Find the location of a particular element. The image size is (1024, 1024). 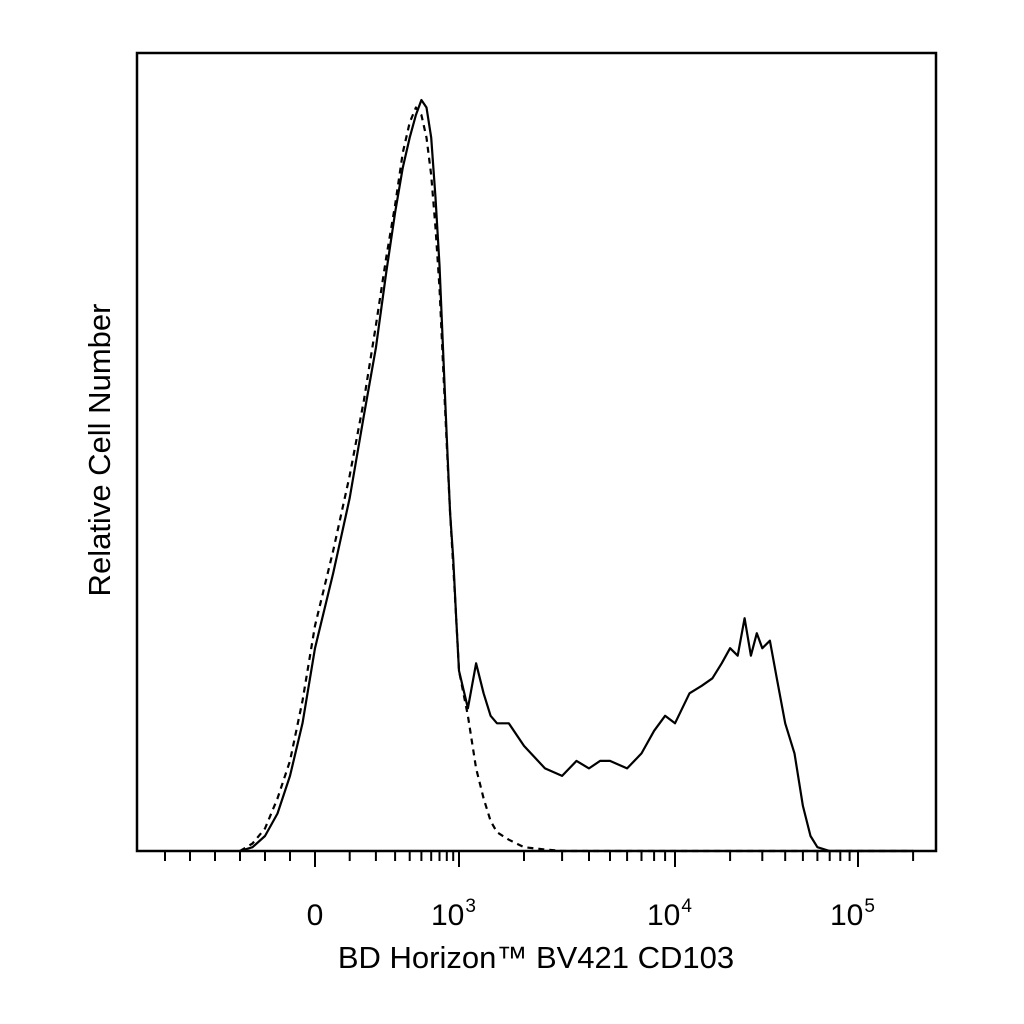

x-axis-ticks is located at coordinates (539, 859).